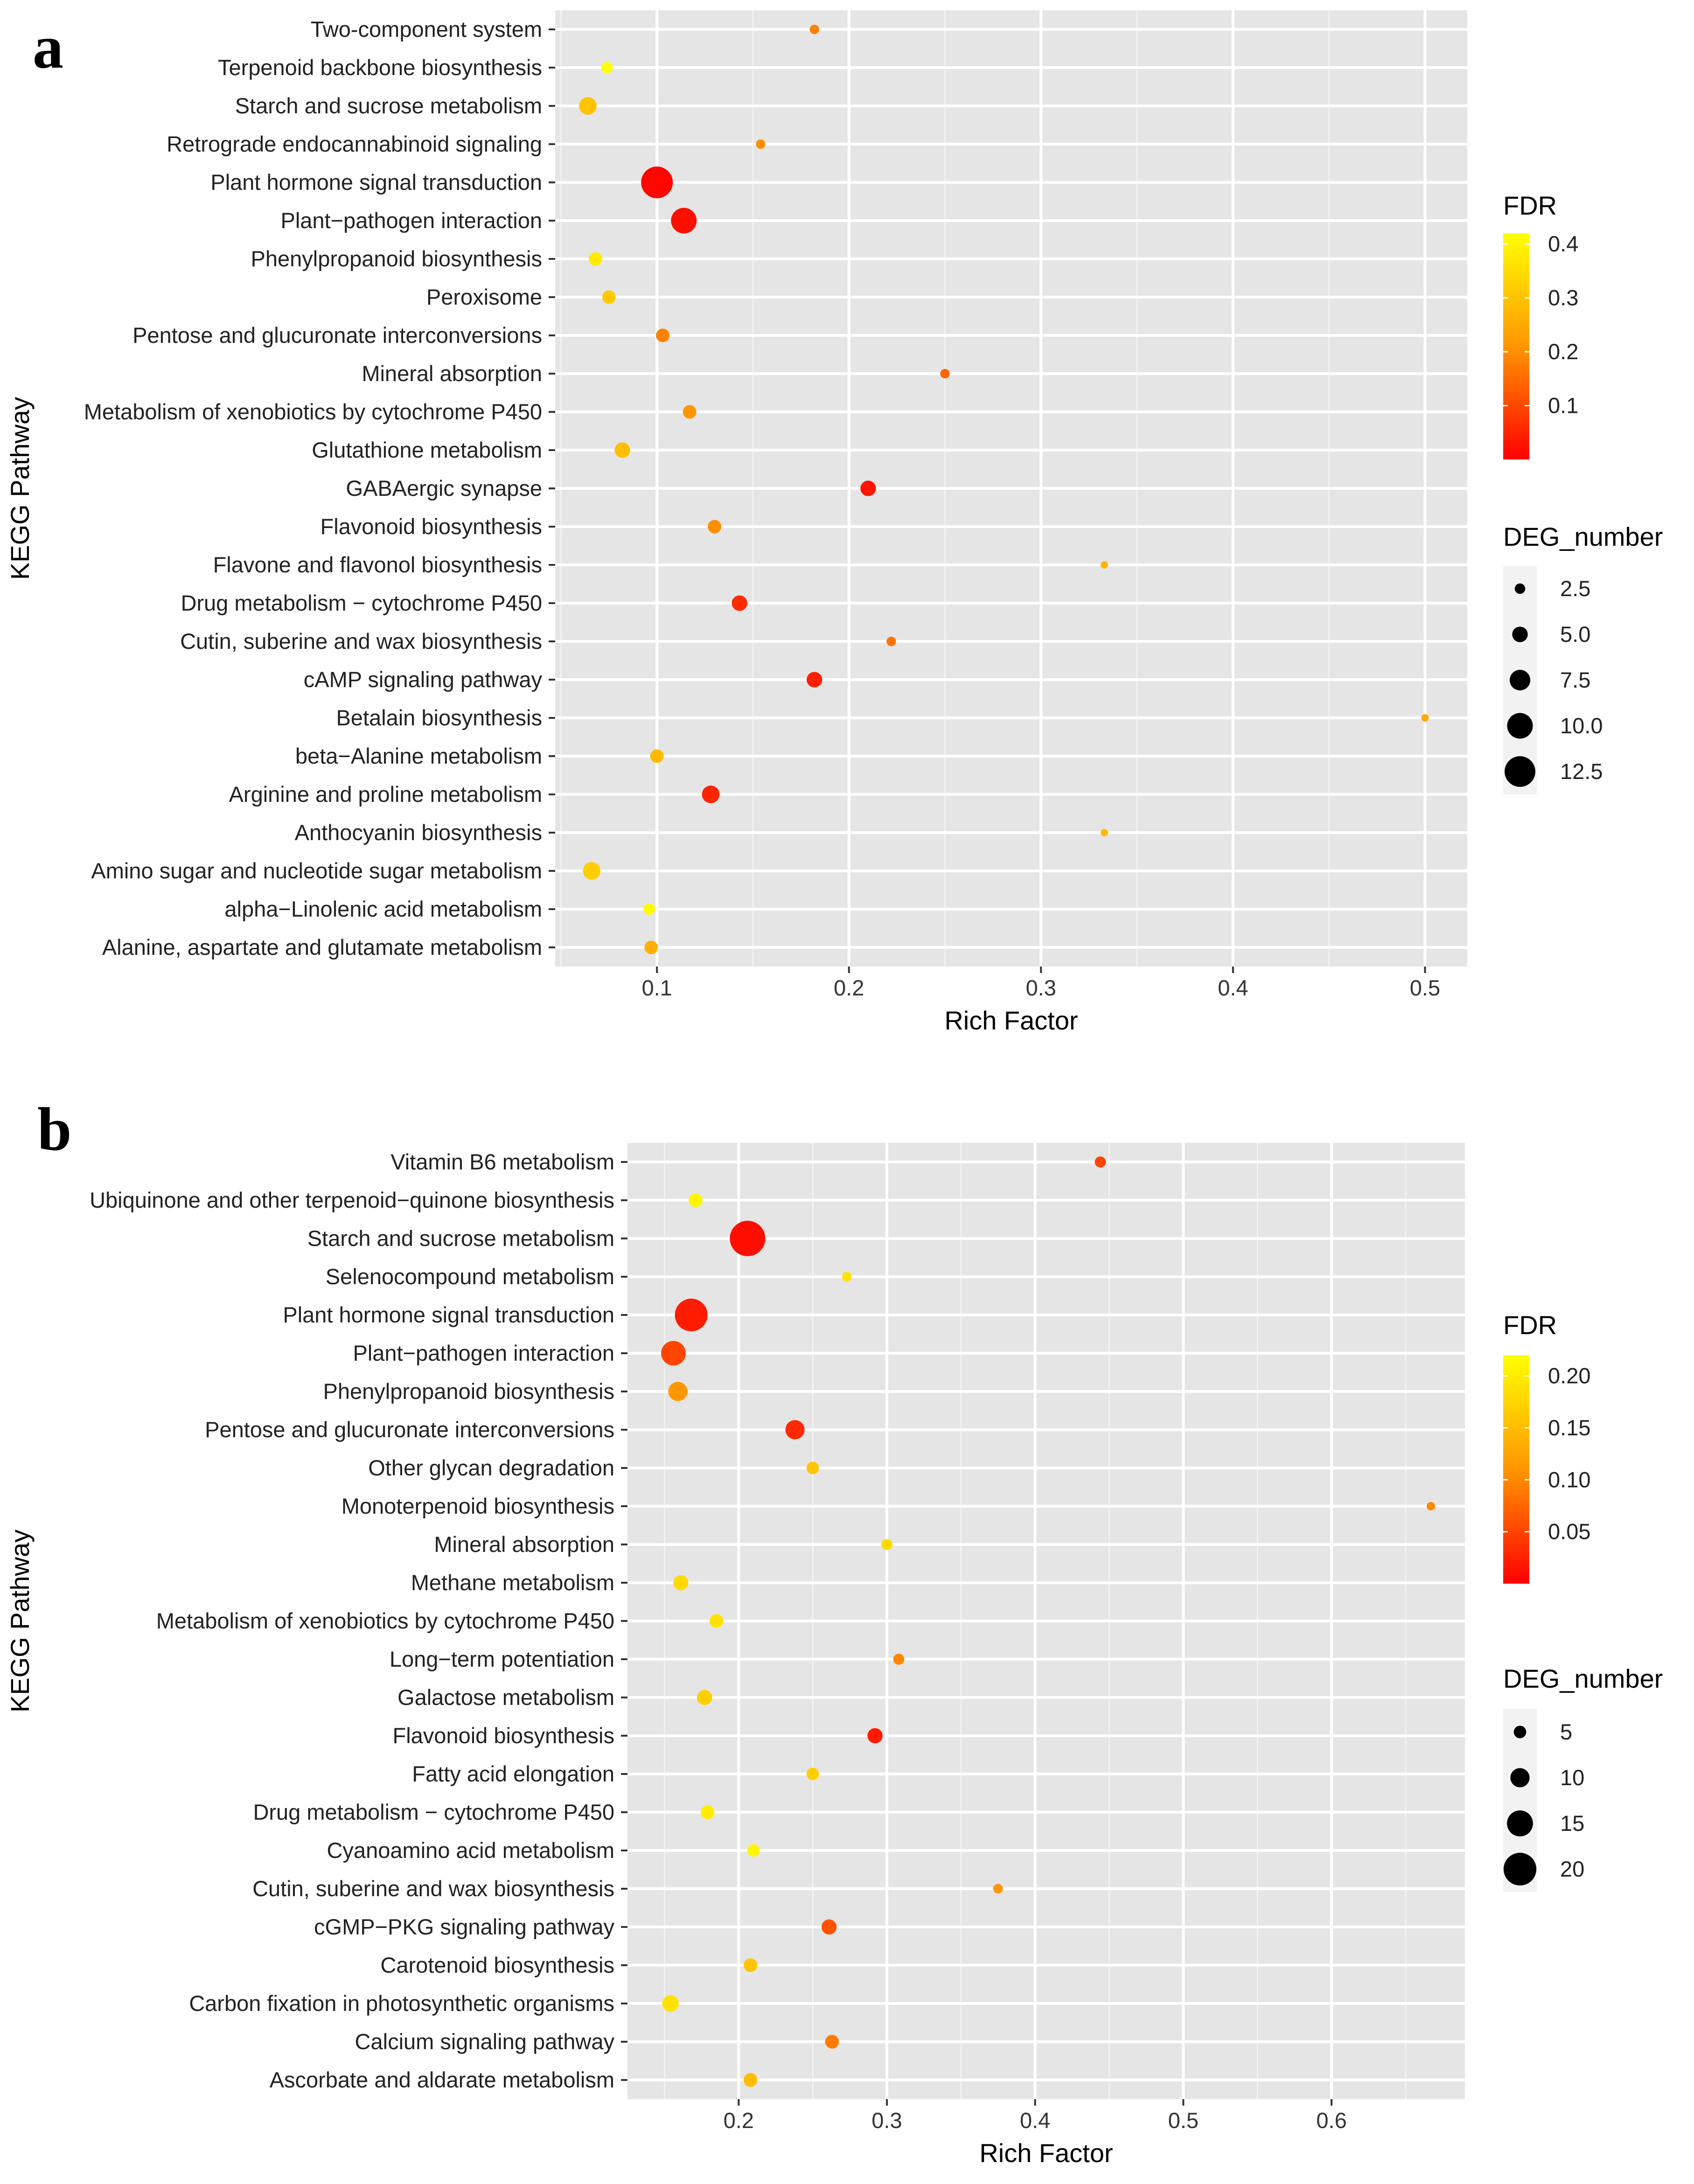 The image size is (1694, 2184). Describe the element at coordinates (444, 488) in the screenshot. I see `pathway-label: GABAergic synapse` at that location.